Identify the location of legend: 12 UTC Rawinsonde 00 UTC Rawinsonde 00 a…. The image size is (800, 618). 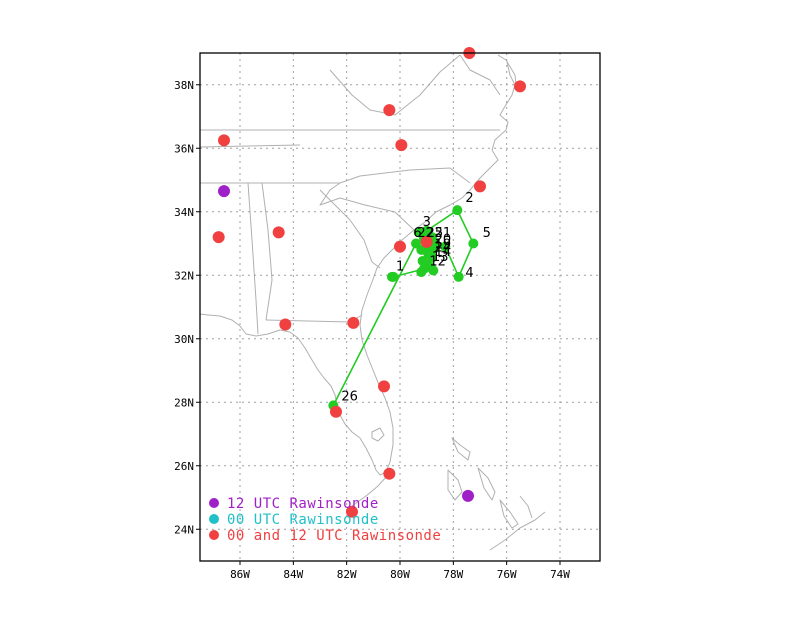
(325, 520).